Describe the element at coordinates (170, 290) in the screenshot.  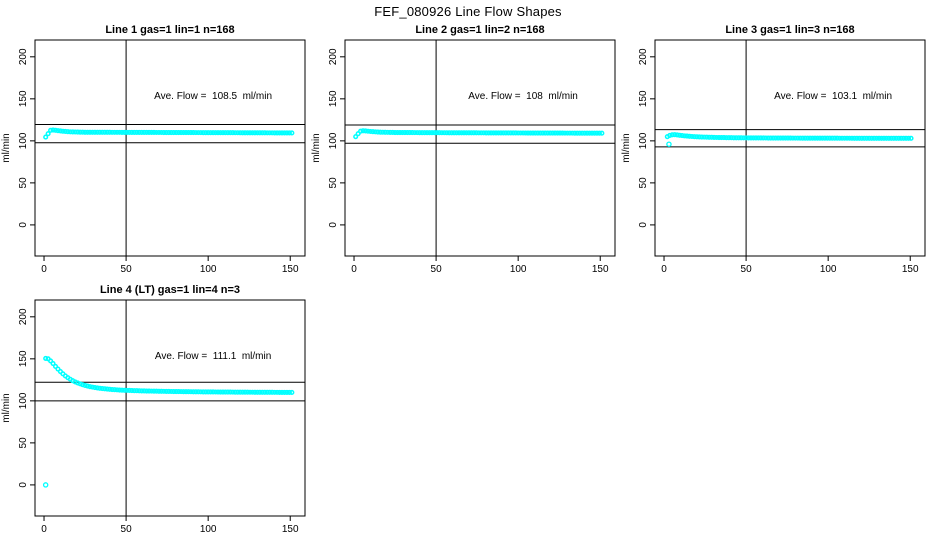
I see `subplot-title: Line 4 (LT) gas=1 lin=4 n=3` at that location.